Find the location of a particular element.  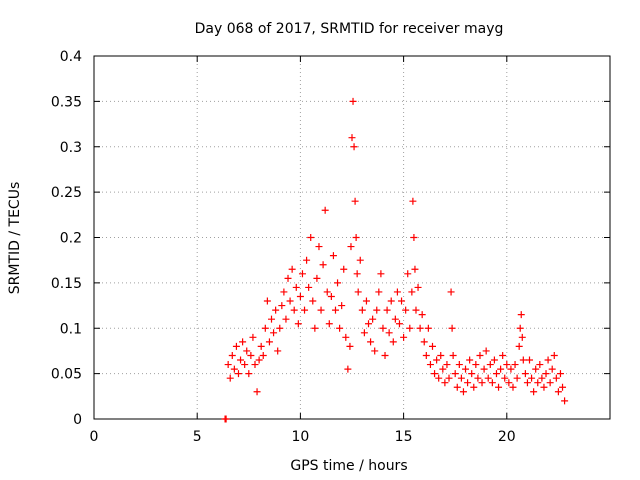

y-axis-label: SRMTID / TECUs is located at coordinates (15, 238).